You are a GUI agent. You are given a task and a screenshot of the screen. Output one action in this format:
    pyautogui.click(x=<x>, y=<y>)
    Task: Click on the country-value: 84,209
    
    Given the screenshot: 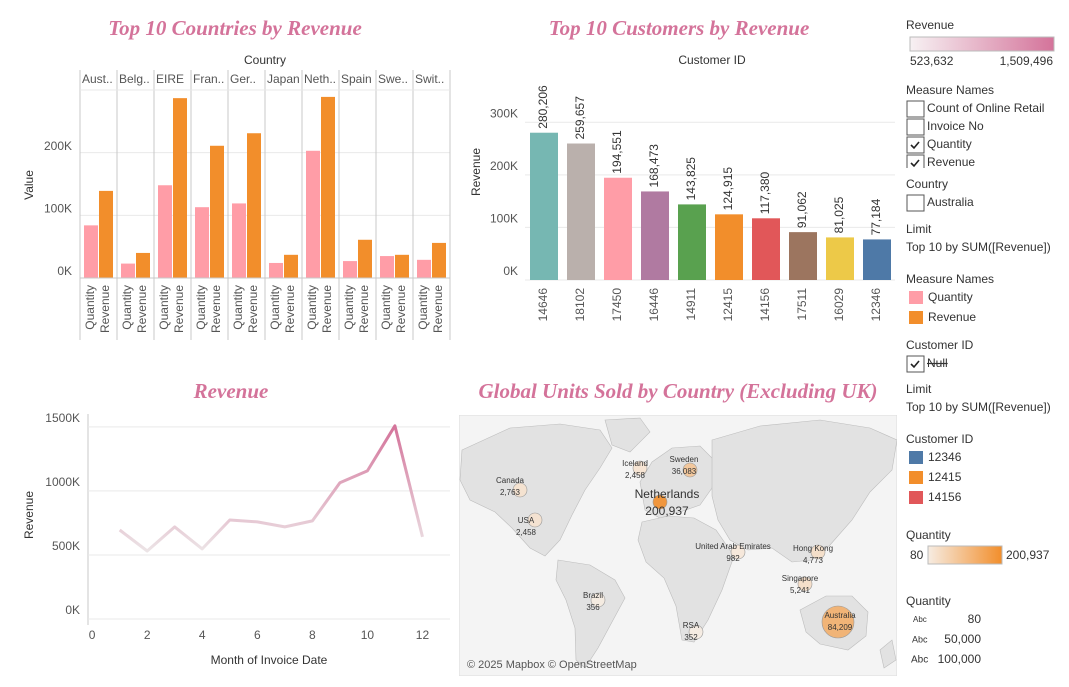 What is the action you would take?
    pyautogui.click(x=840, y=627)
    